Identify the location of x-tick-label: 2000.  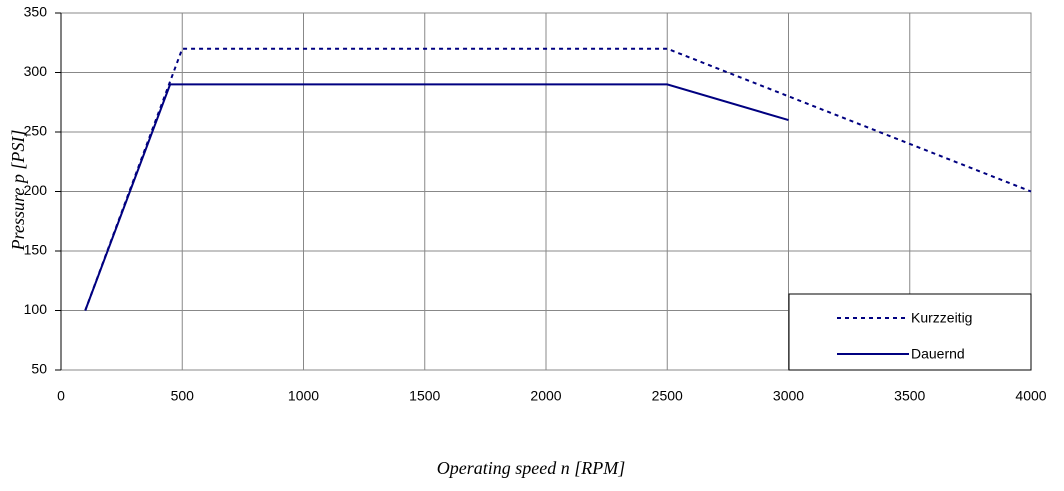
(545, 396).